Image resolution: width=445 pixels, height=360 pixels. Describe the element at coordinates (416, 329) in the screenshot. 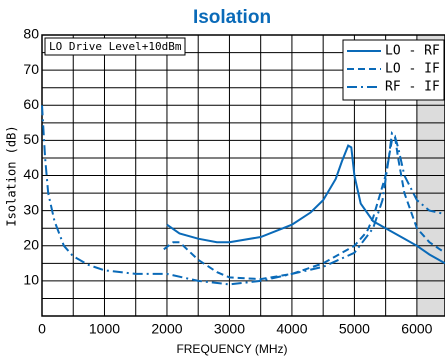

I see `x-tick-label: 6000` at that location.